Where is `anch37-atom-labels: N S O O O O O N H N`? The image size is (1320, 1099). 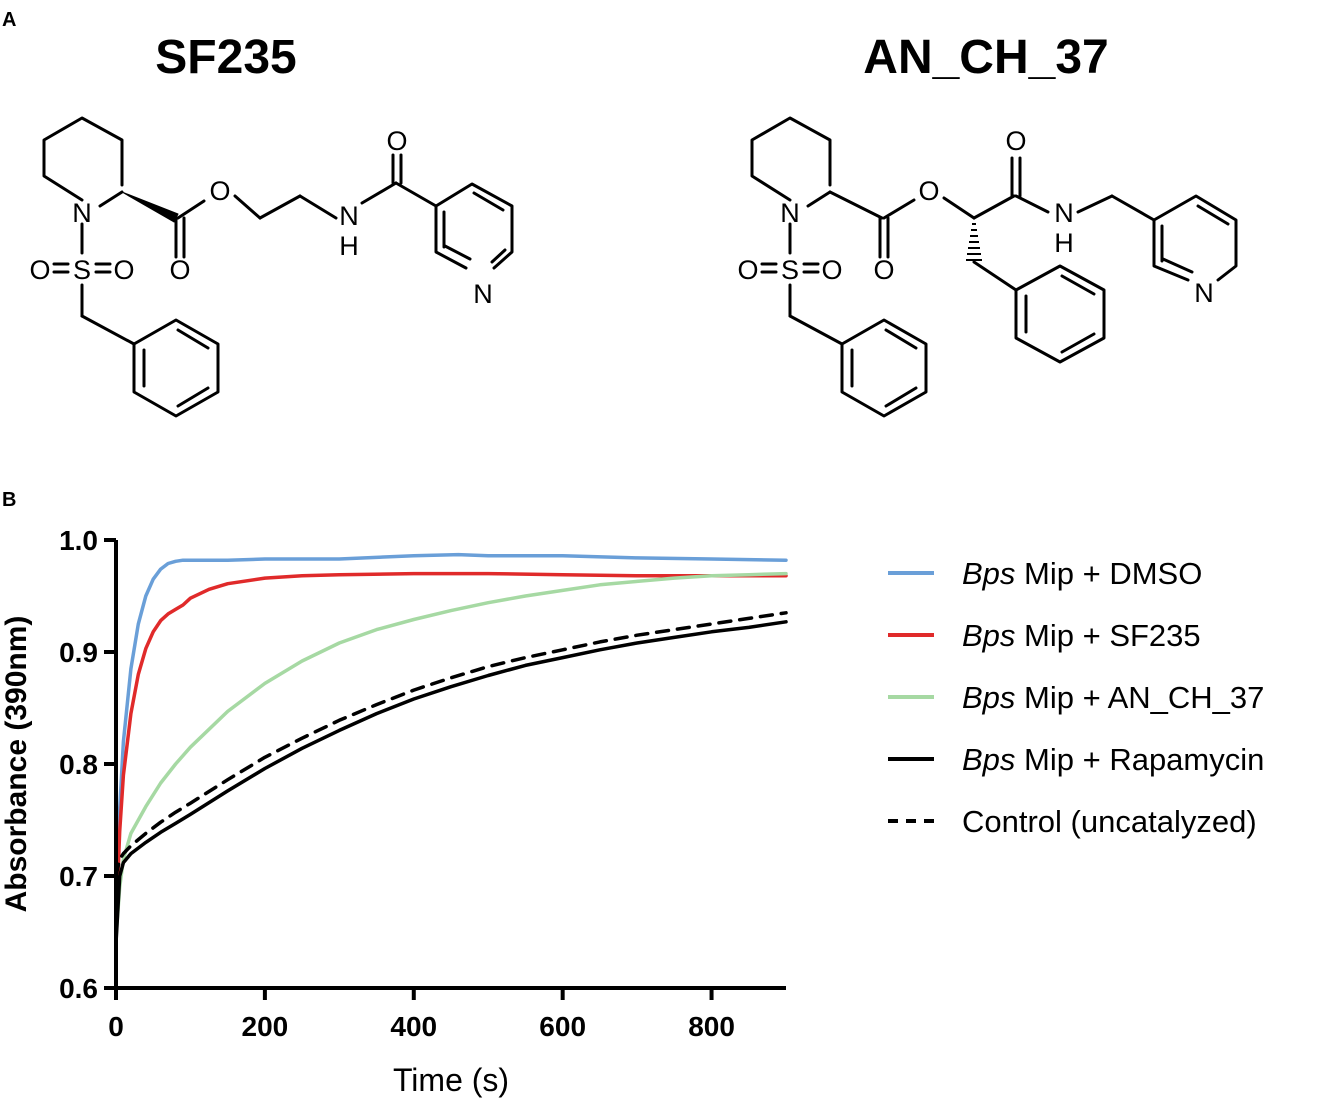 anch37-atom-labels: N S O O O O O N H N is located at coordinates (975, 217).